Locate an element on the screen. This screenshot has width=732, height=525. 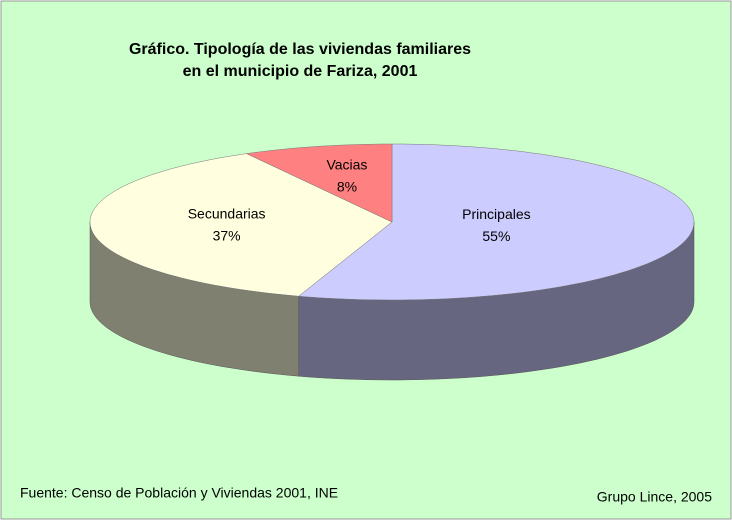
slice-label: Vacias is located at coordinates (346, 164).